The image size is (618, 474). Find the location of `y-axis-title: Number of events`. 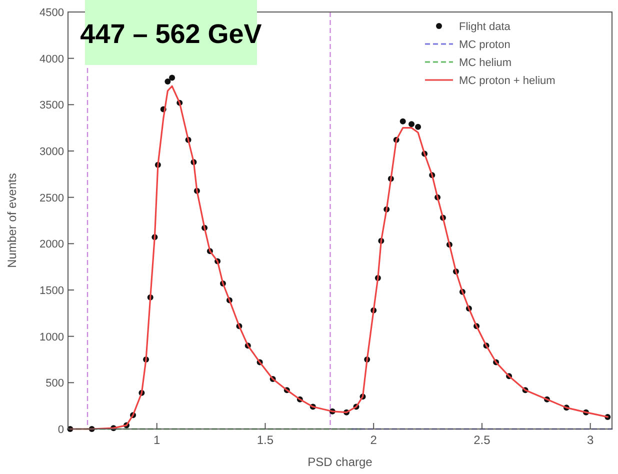

y-axis-title: Number of events is located at coordinates (12, 220).